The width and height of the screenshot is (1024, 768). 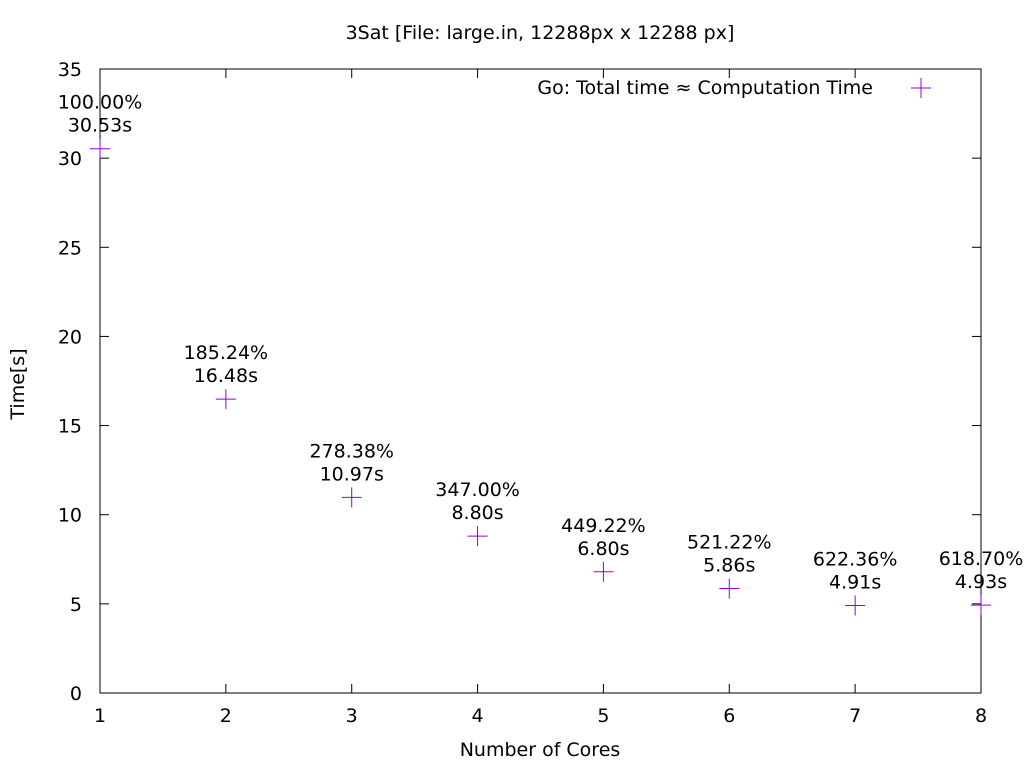 I want to click on y-axis-label: Time[s], so click(x=18, y=384).